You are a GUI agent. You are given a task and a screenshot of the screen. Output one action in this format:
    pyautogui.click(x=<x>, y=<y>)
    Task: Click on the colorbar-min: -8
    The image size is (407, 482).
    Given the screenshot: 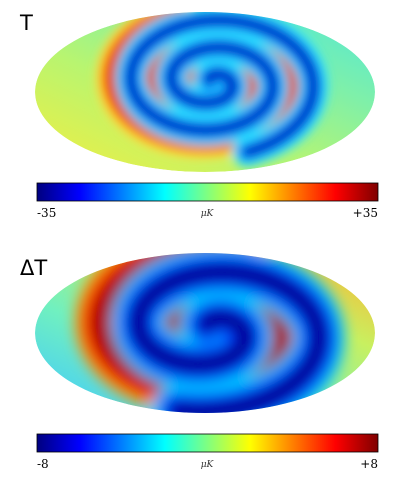 What is the action you would take?
    pyautogui.click(x=43, y=464)
    